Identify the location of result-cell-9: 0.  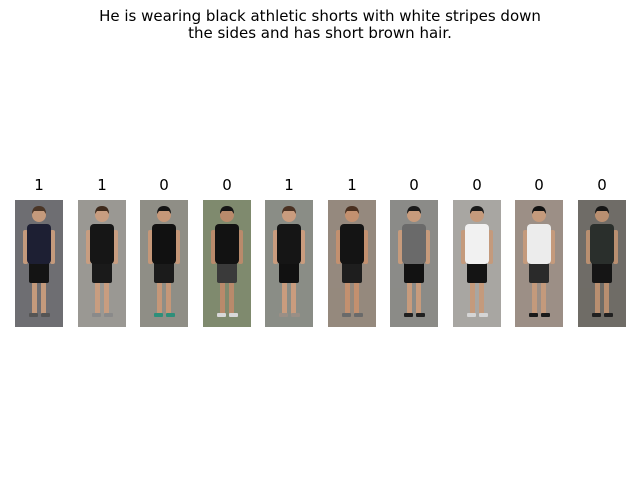
(539, 251).